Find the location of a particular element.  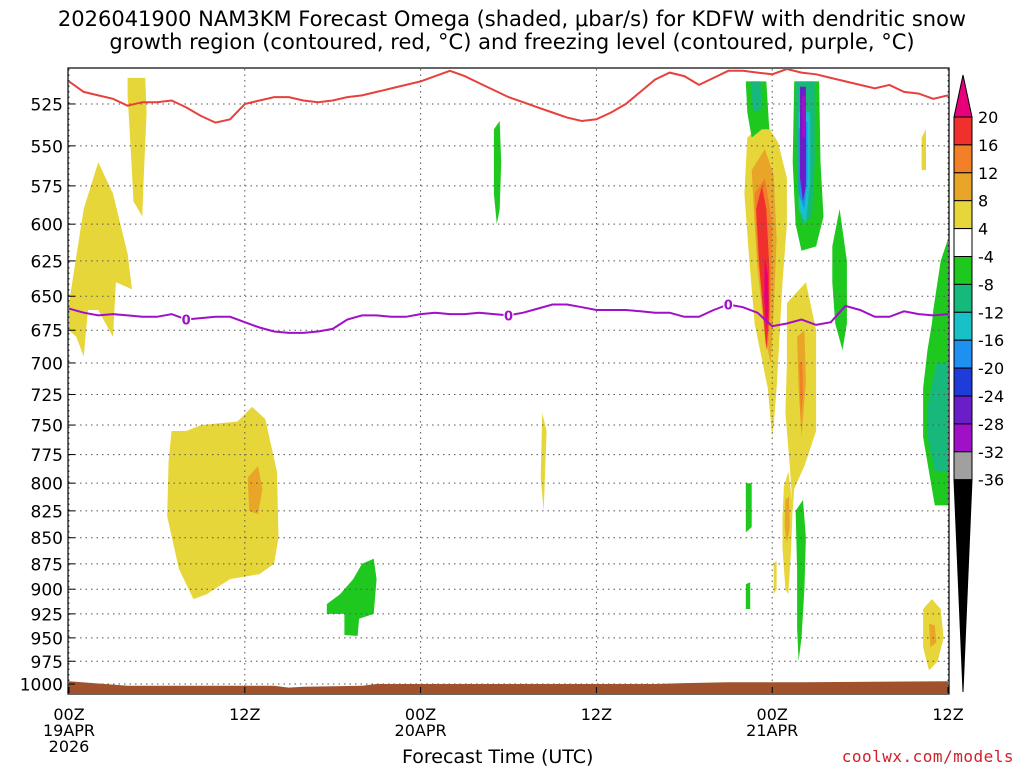

y-tick-label: 600 is located at coordinates (47, 226).